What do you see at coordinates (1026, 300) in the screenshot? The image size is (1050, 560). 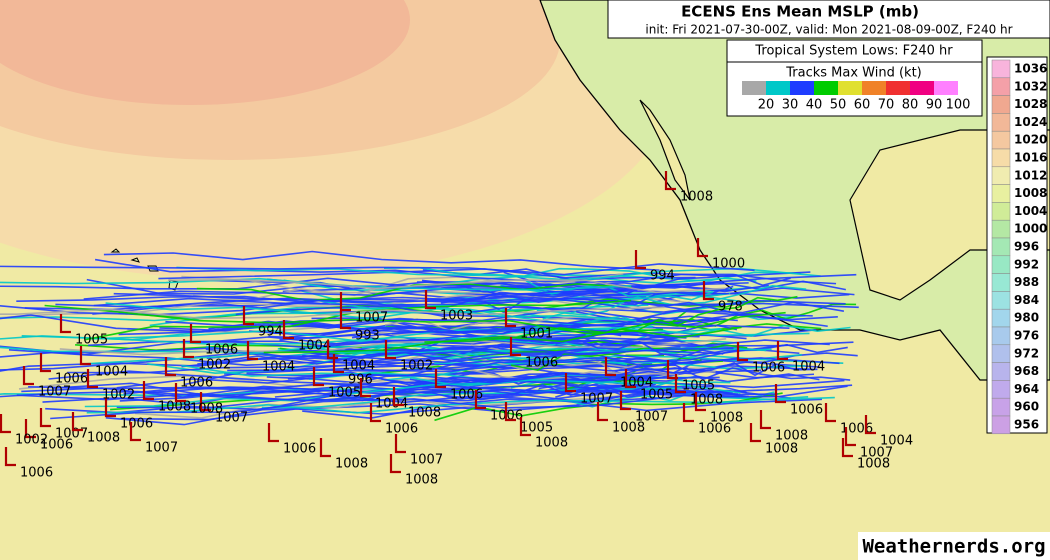 I see `colorbar-label: 984` at bounding box center [1026, 300].